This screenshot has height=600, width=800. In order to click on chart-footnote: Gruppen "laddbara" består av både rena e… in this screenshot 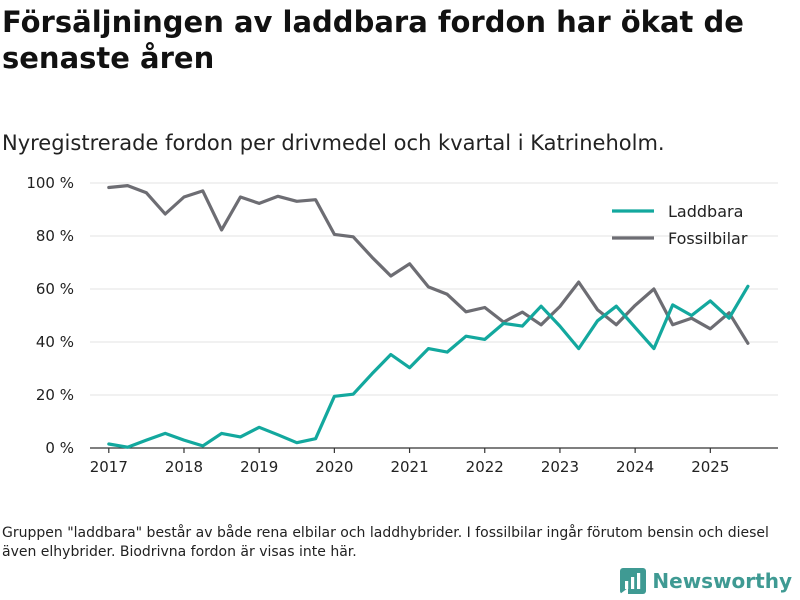, I will do `click(385, 542)`.